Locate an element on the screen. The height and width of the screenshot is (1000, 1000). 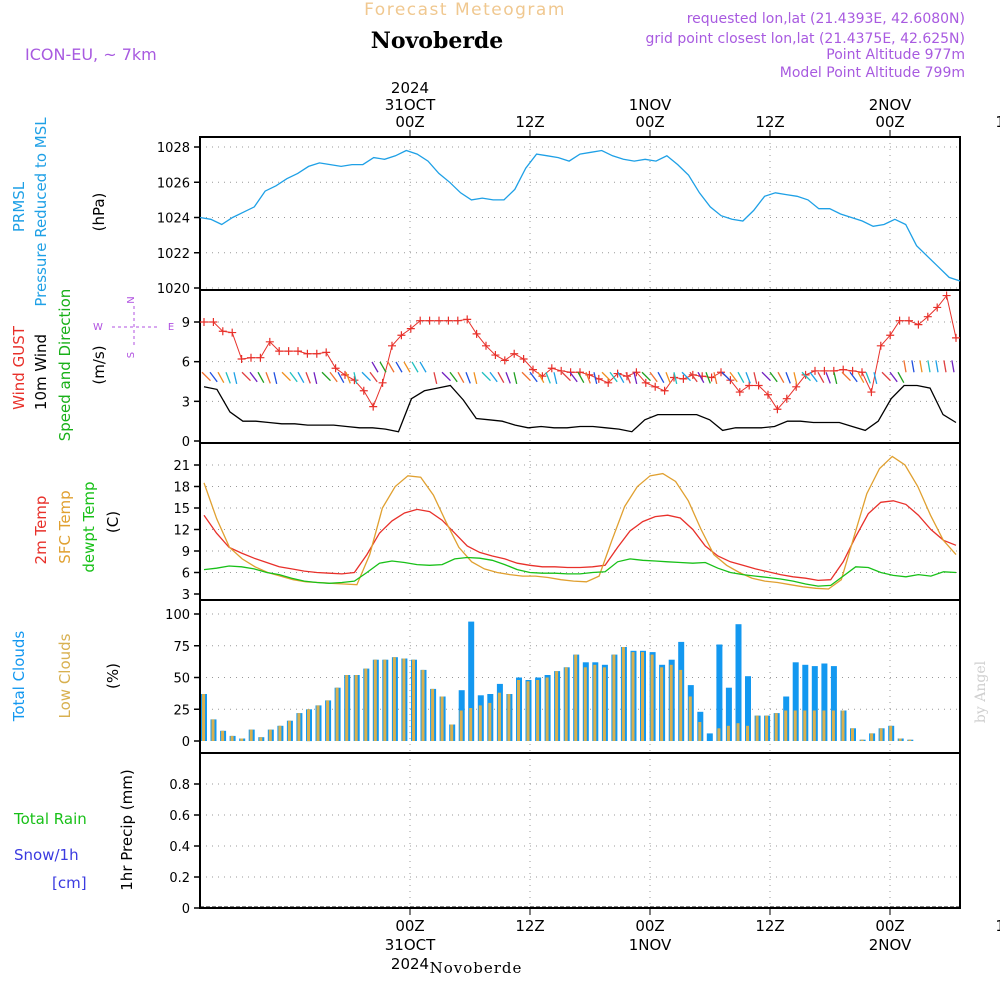
y-tick-label: 0 is located at coordinates (186, 442).